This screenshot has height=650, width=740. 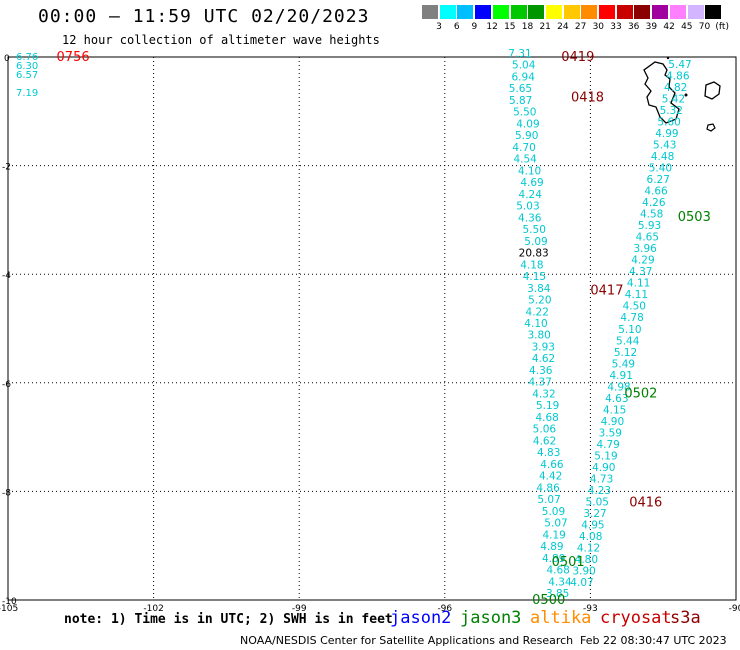 What do you see at coordinates (6, 385) in the screenshot?
I see `lat-tick-label: -6` at bounding box center [6, 385].